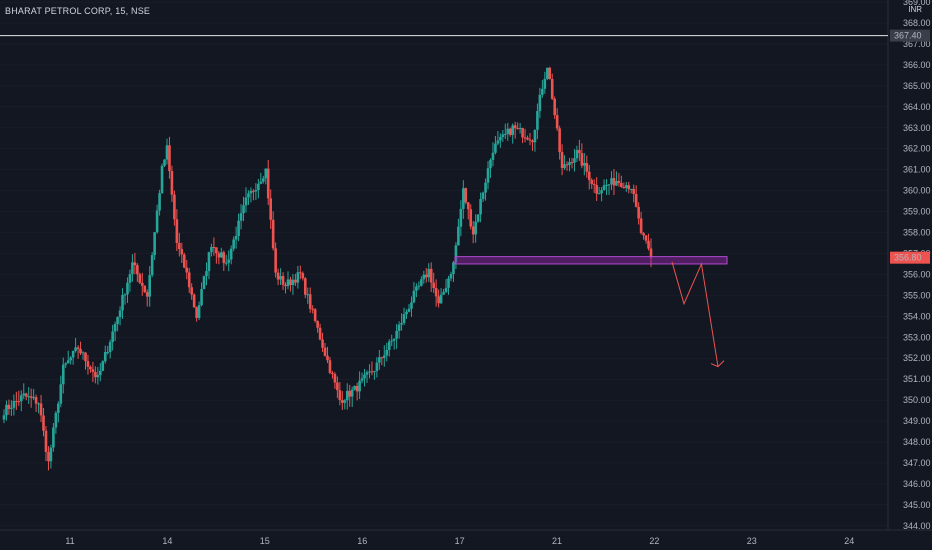 Image resolution: width=932 pixels, height=550 pixels. What do you see at coordinates (654, 541) in the screenshot?
I see `x-tick-label: 22` at bounding box center [654, 541].